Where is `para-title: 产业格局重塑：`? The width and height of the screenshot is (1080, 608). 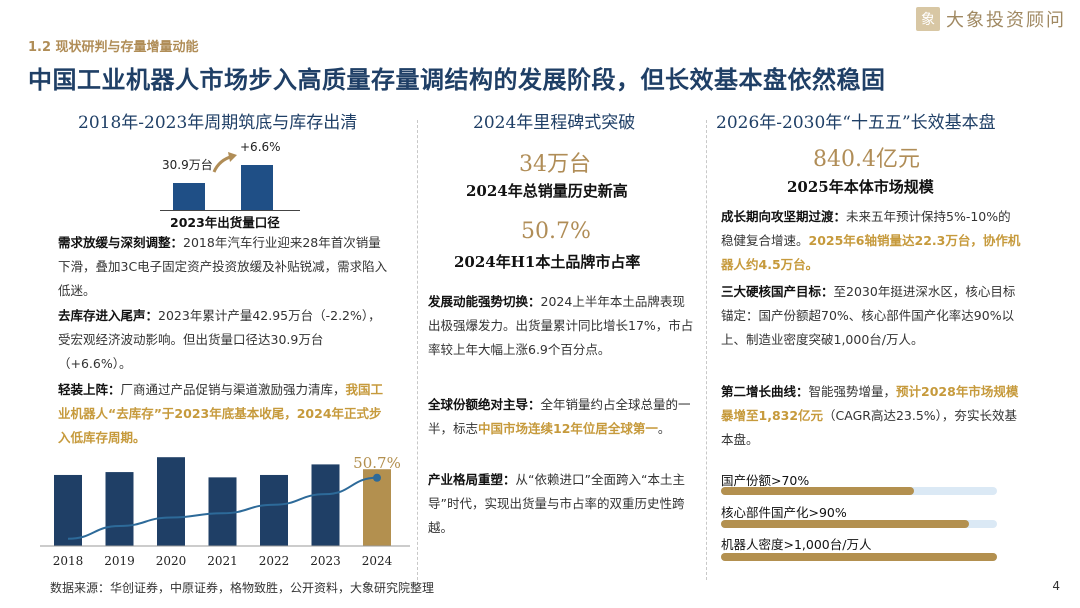
para-title: 产业格局重塑： is located at coordinates (472, 479).